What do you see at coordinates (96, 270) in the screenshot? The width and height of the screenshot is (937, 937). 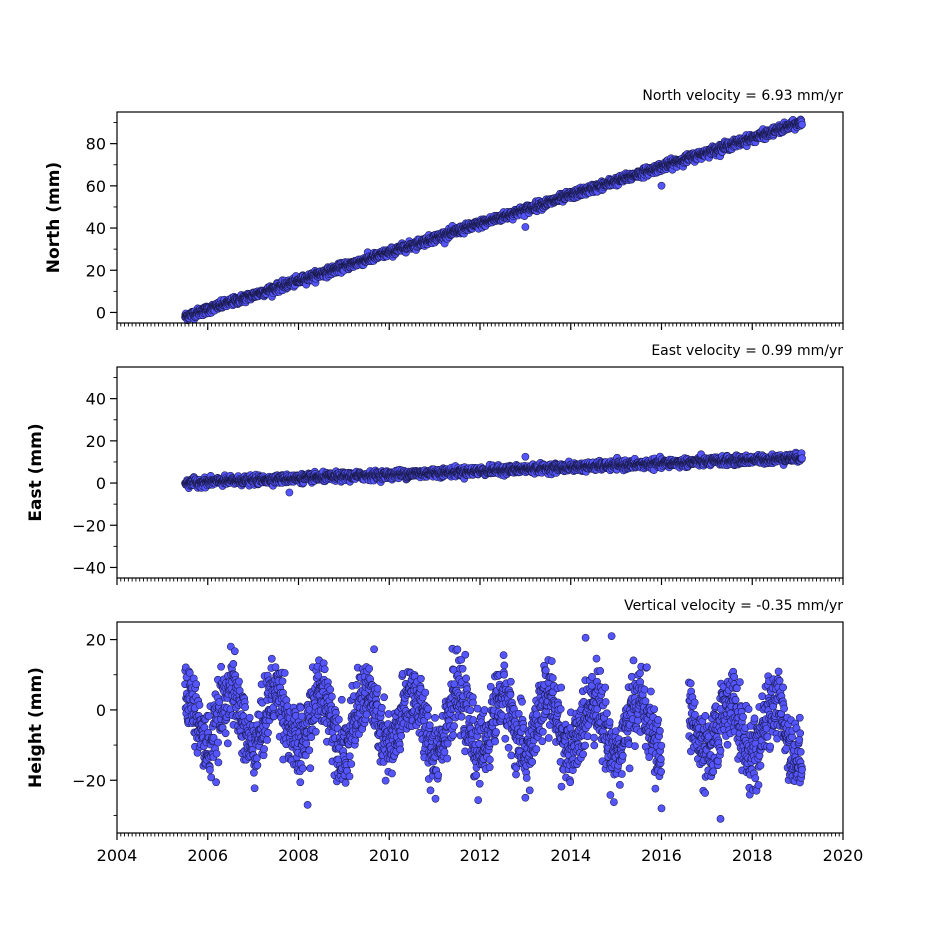 I see `y-tick-label: 20` at bounding box center [96, 270].